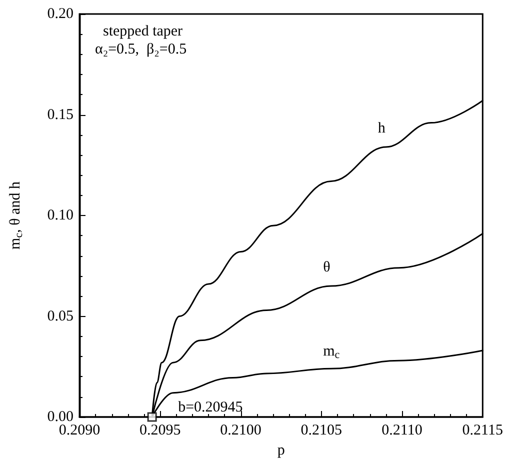 This screenshot has height=467, width=506. What do you see at coordinates (281, 450) in the screenshot?
I see `x-axis-title: p` at bounding box center [281, 450].